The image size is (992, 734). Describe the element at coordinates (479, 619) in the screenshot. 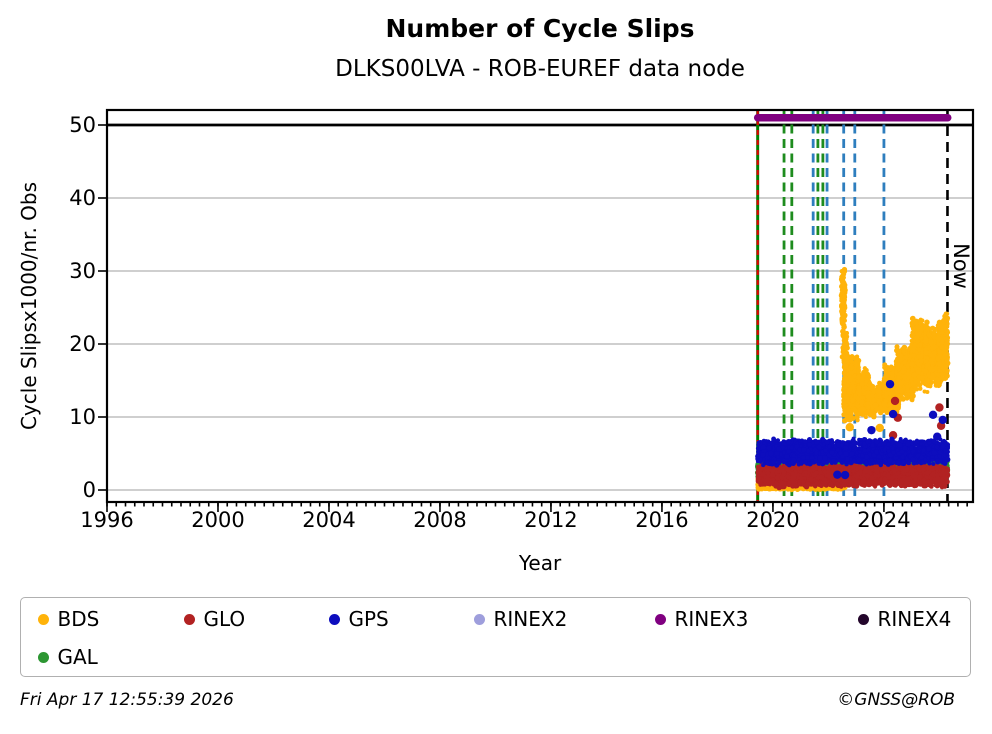

I see `rinex2-marker-icon` at that location.